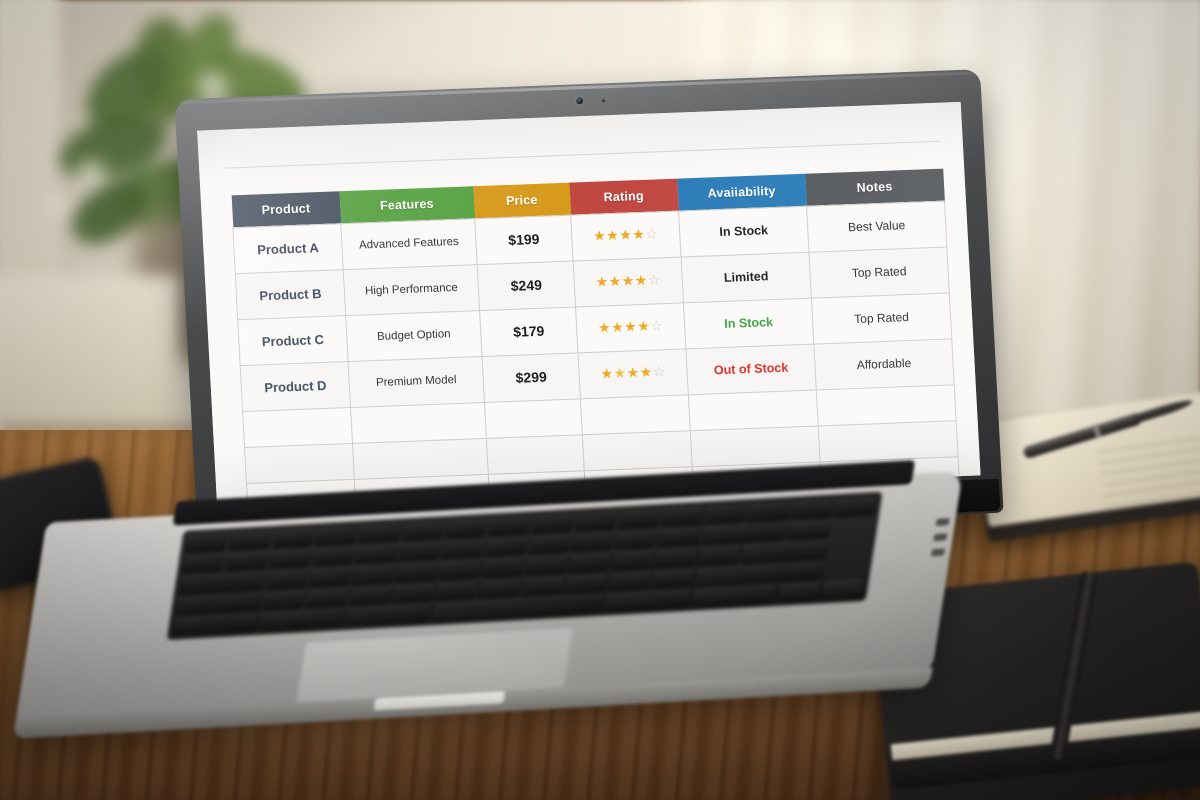  Describe the element at coordinates (623, 196) in the screenshot. I see `column-header-rating: Rating` at that location.